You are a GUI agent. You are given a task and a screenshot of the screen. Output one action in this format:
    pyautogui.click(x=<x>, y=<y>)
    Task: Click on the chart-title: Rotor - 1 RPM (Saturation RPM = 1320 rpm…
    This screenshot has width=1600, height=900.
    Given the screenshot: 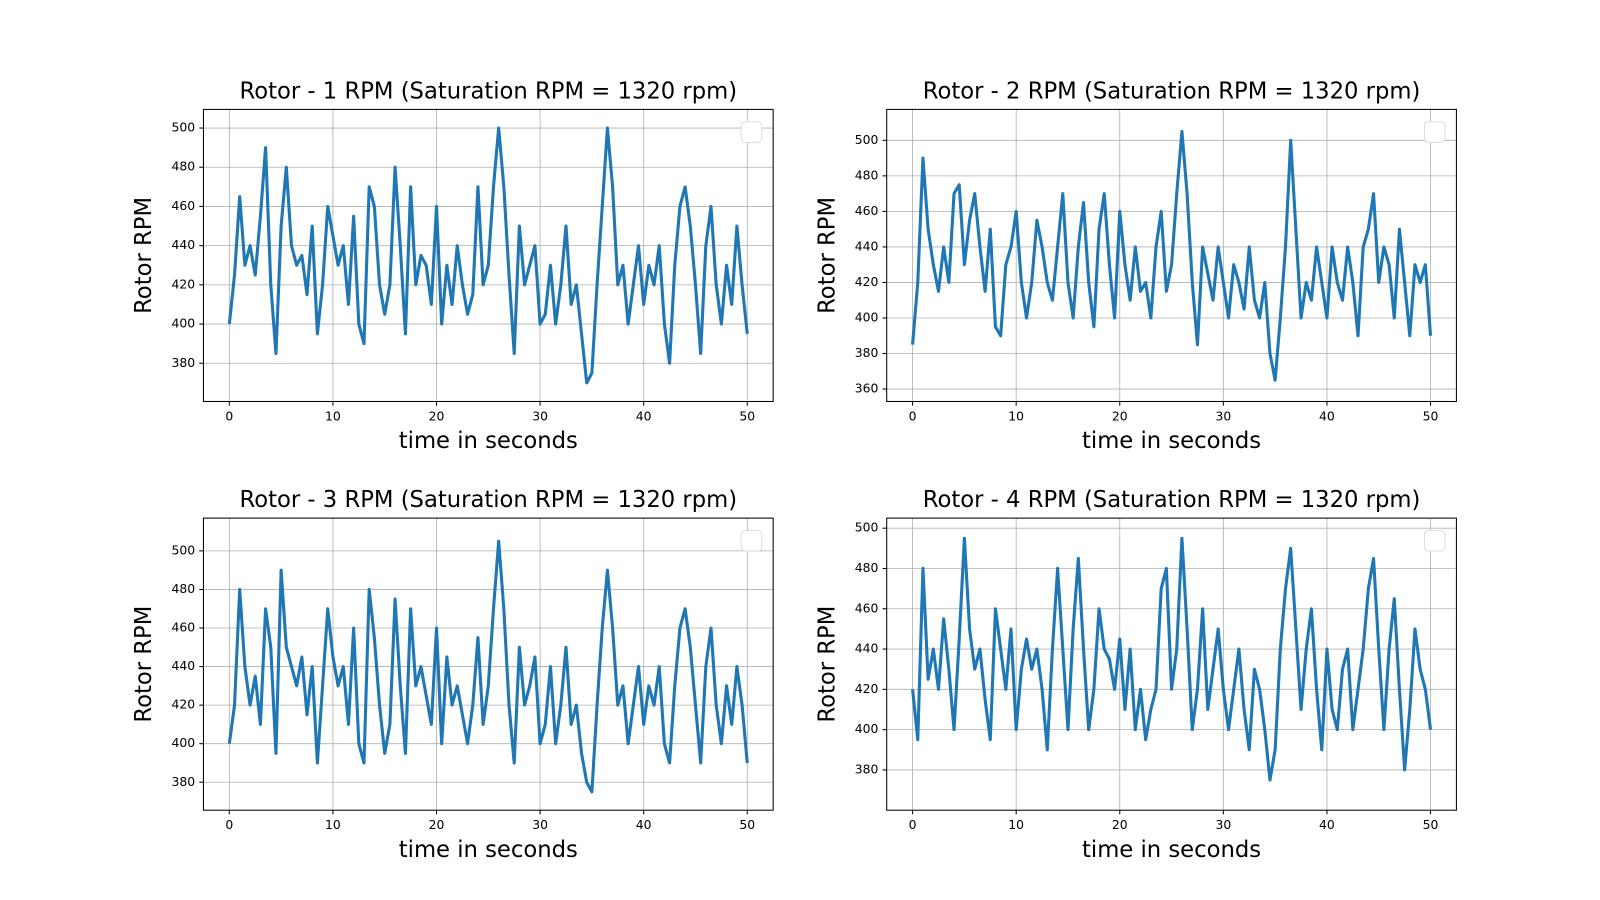 What is the action you would take?
    pyautogui.click(x=488, y=91)
    